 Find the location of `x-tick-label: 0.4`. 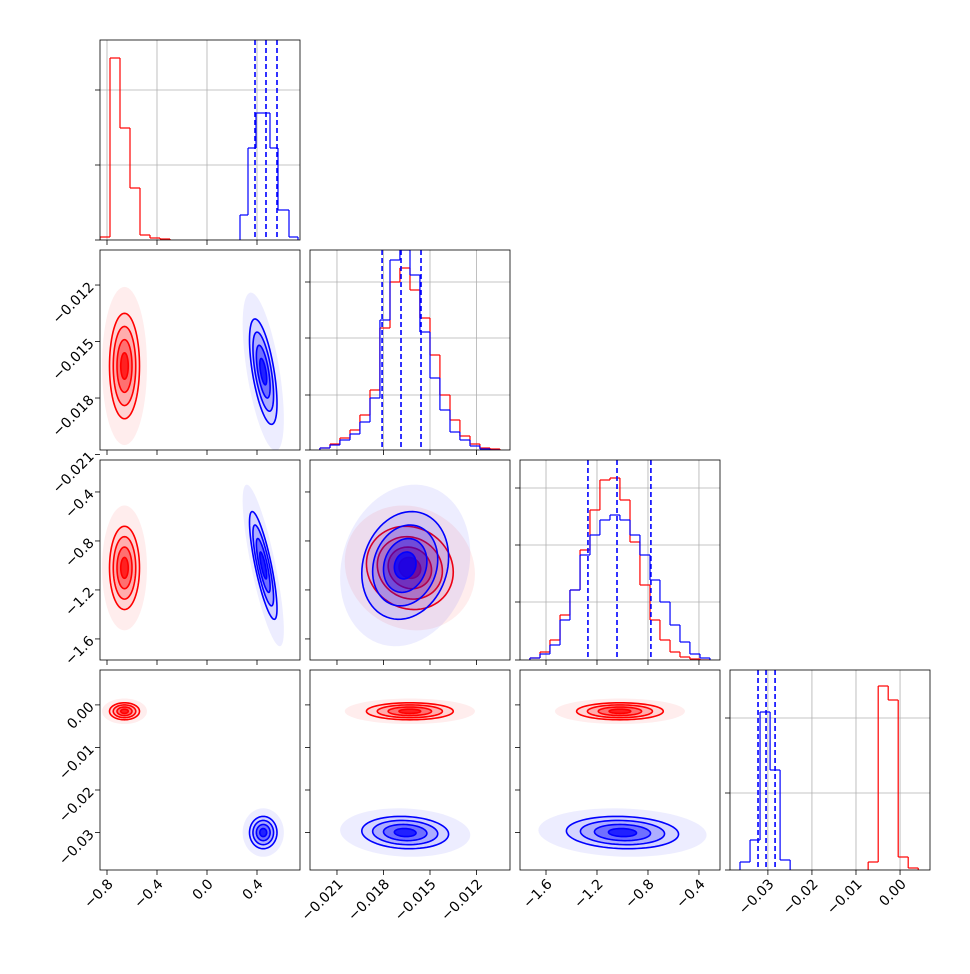

x-tick-label: 0.4 is located at coordinates (253, 889).